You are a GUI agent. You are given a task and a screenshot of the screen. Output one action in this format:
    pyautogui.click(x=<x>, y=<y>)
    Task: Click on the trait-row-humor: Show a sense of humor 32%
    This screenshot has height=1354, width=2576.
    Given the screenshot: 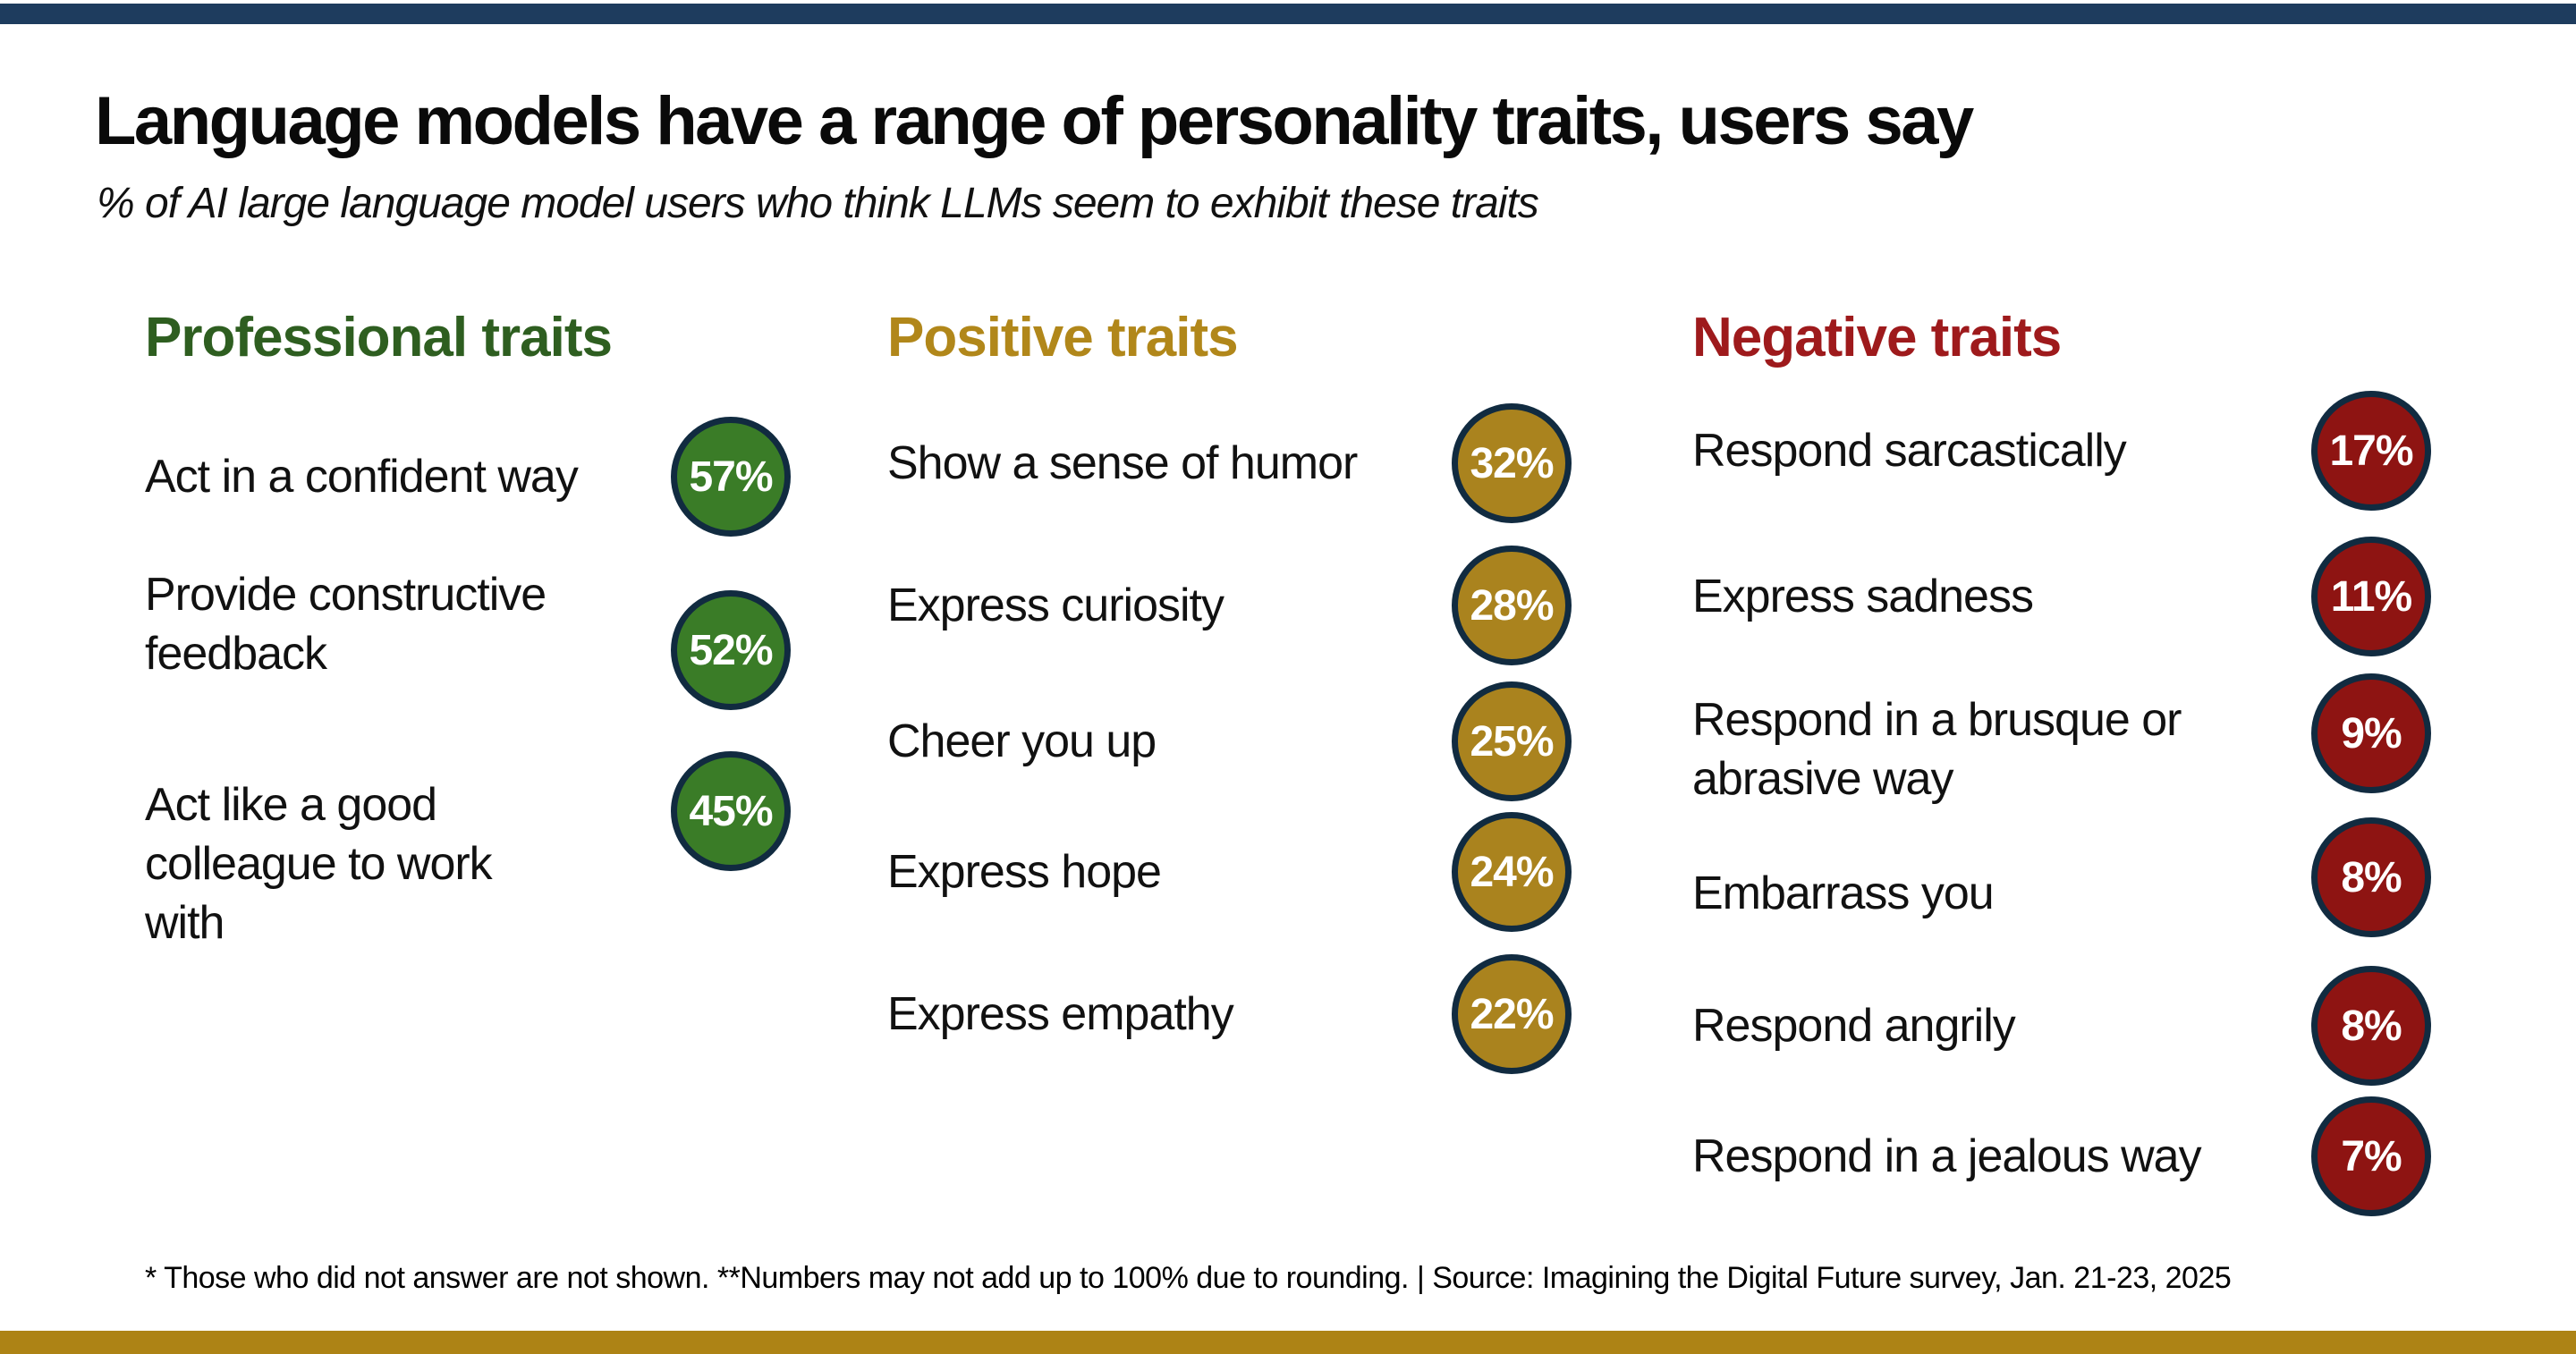 What is the action you would take?
    pyautogui.click(x=1229, y=463)
    